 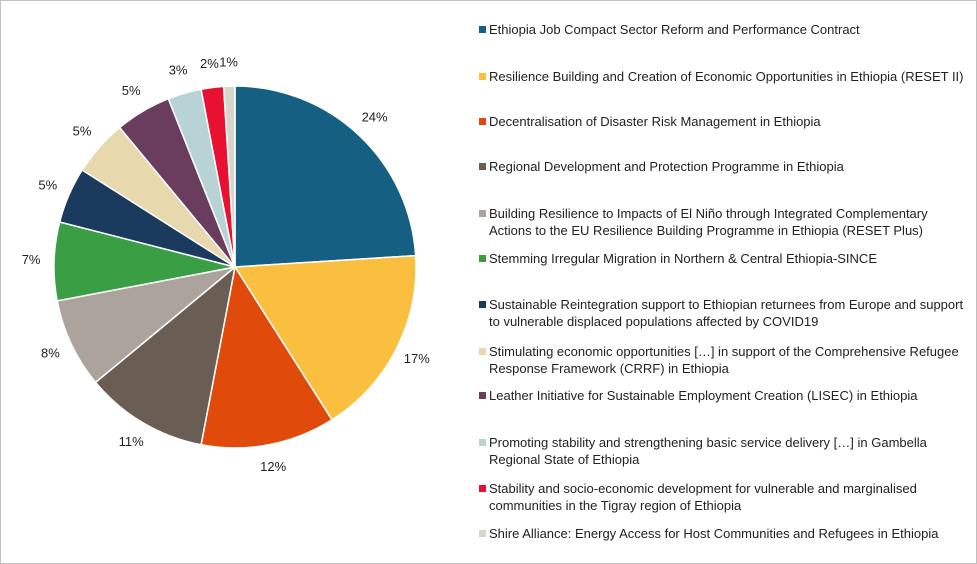 What do you see at coordinates (131, 90) in the screenshot?
I see `slice-value-label-9: 5%` at bounding box center [131, 90].